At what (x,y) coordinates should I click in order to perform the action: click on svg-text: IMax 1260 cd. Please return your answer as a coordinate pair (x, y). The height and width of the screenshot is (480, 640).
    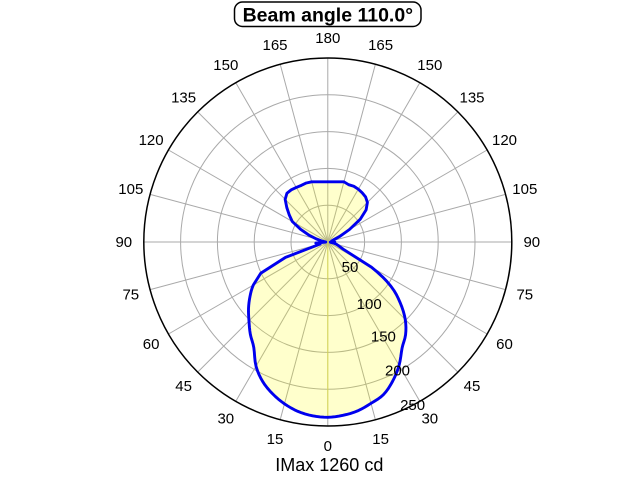
    Looking at the image, I should click on (329, 465).